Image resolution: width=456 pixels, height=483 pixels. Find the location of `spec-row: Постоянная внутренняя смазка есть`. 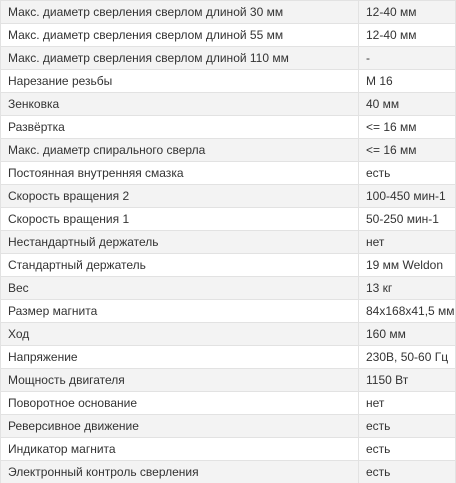

spec-row: Постоянная внутренняя смазка есть is located at coordinates (228, 173).